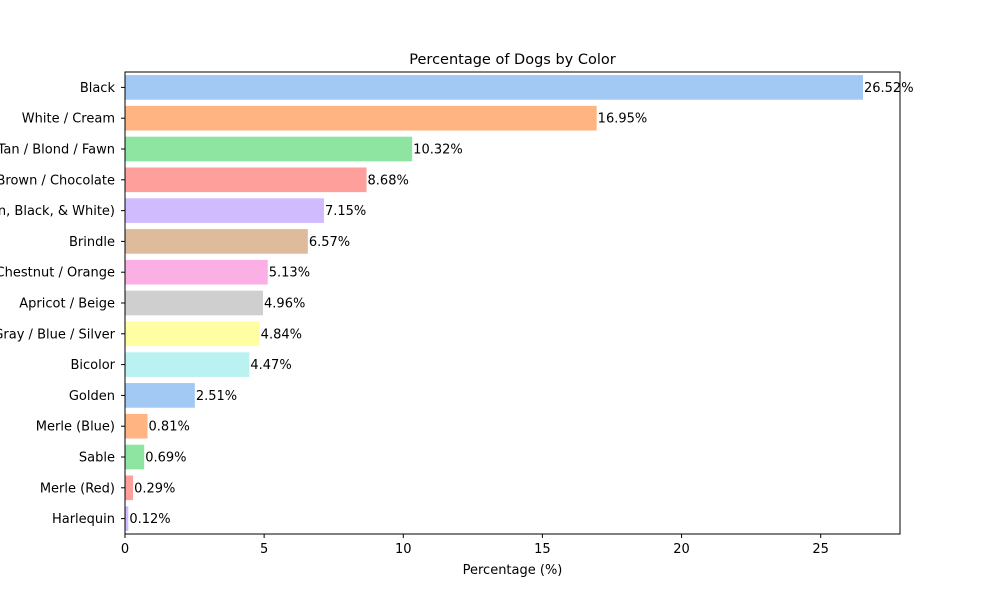 Image resolution: width=1000 pixels, height=600 pixels. Describe the element at coordinates (154, 488) in the screenshot. I see `data-label: 0.29%` at that location.